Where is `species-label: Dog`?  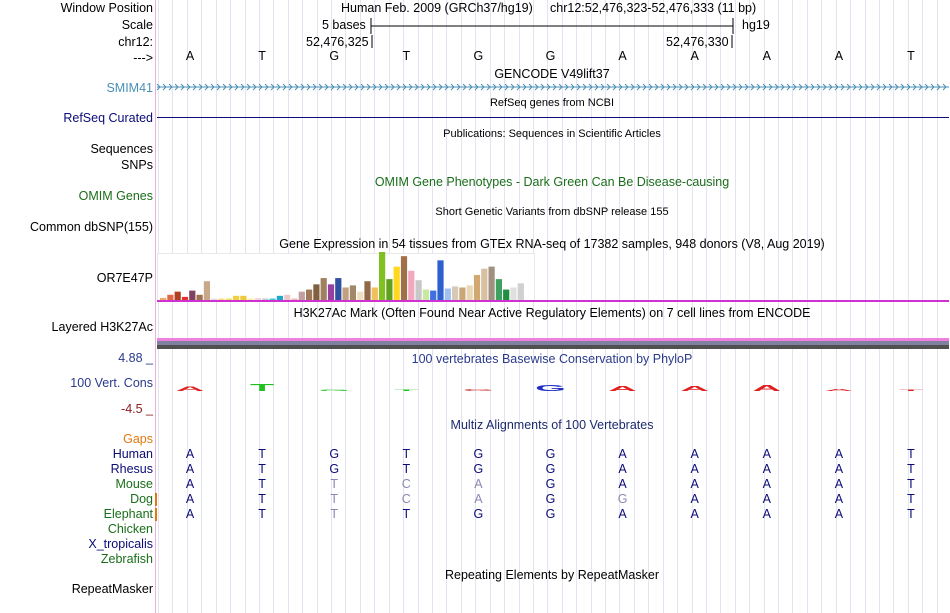 species-label: Dog is located at coordinates (141, 499).